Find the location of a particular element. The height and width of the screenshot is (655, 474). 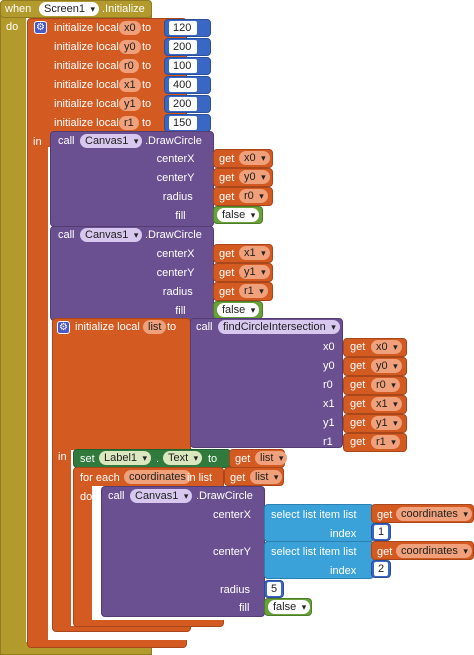

init-to-label-1: to is located at coordinates (147, 47).